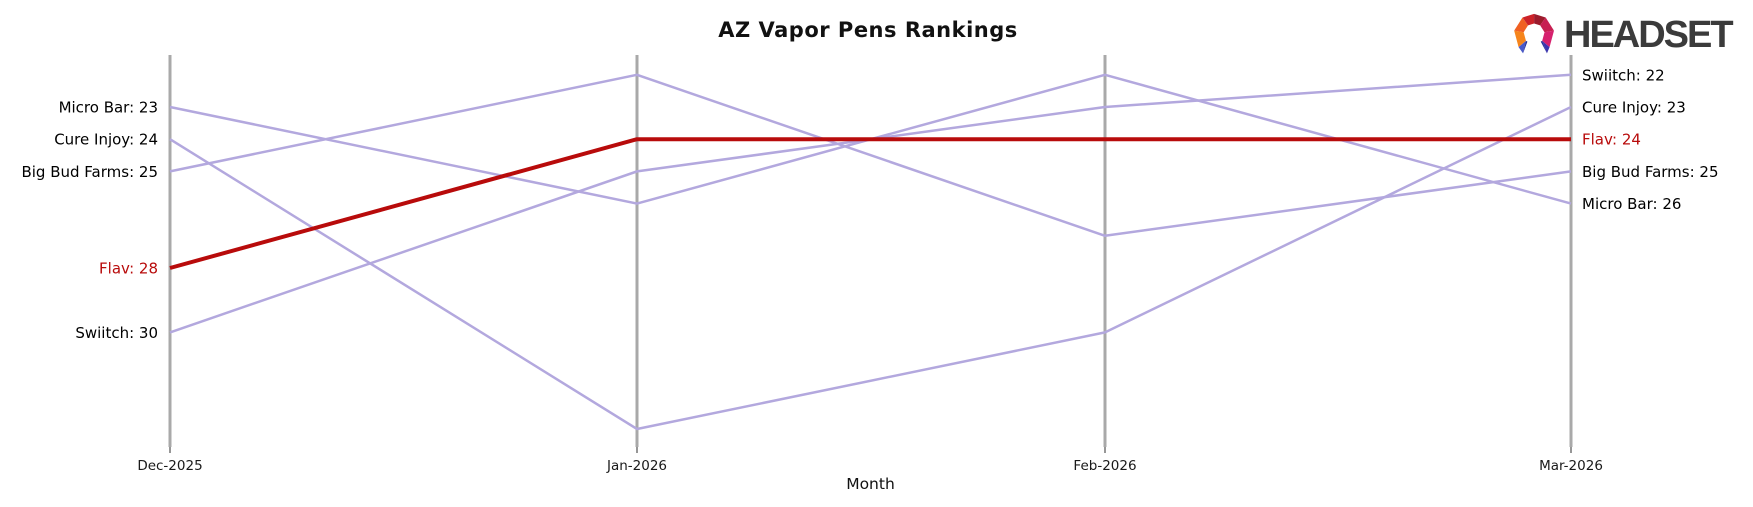 The image size is (1753, 507). I want to click on headset-logo-icon, so click(1534, 33).